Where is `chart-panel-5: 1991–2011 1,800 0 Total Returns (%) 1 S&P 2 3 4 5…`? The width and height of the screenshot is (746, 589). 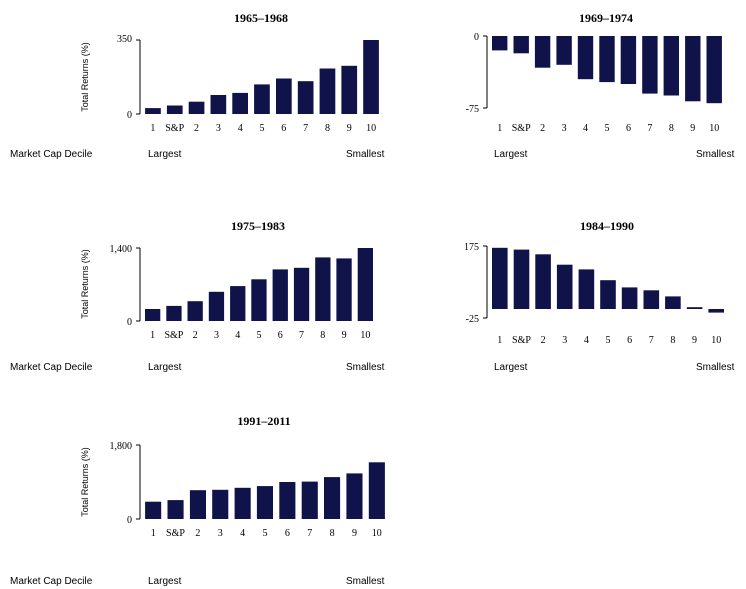
chart-panel-5: 1991–2011 1,800 0 Total Returns (%) 1 S&P 2 3 4 5… is located at coordinates (197, 500).